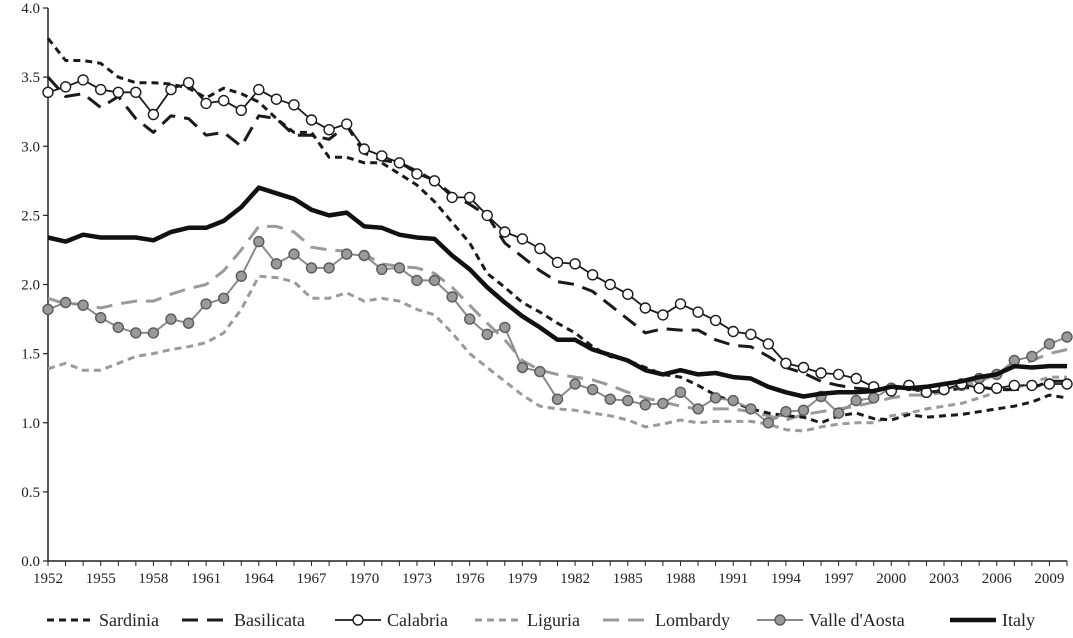 The width and height of the screenshot is (1073, 638). What do you see at coordinates (417, 579) in the screenshot?
I see `x-tick-label: 1973` at bounding box center [417, 579].